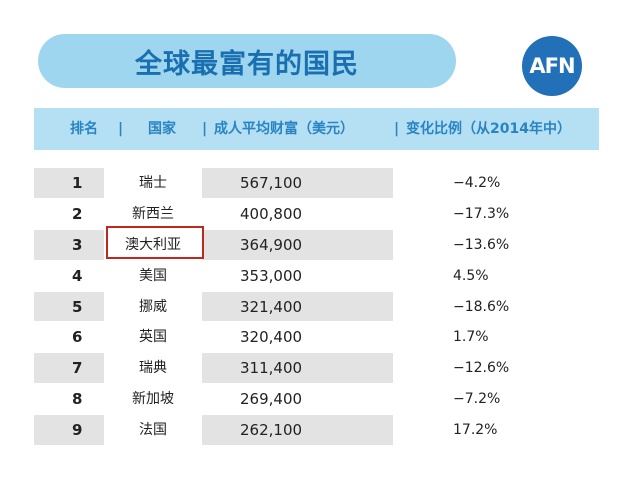  I want to click on rank-cell: 5, so click(77, 306).